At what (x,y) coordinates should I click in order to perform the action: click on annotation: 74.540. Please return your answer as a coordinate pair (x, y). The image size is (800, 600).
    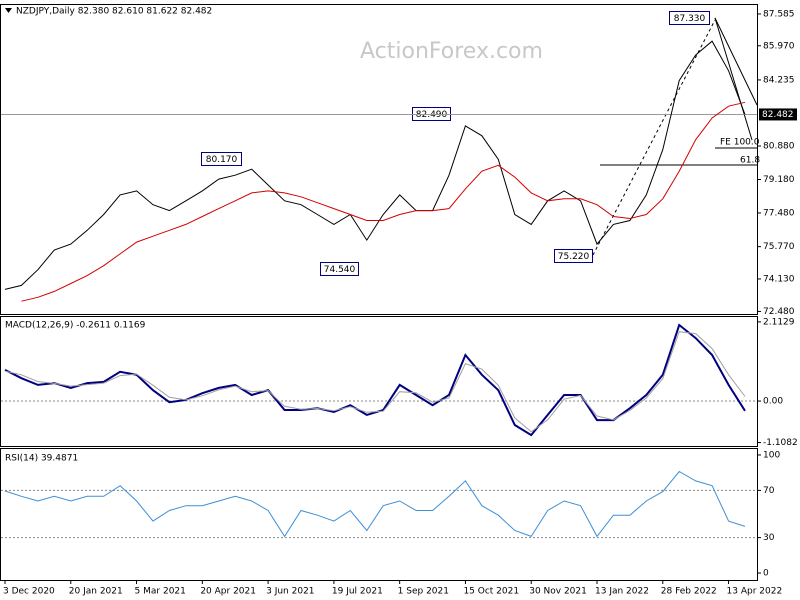
    Looking at the image, I should click on (339, 269).